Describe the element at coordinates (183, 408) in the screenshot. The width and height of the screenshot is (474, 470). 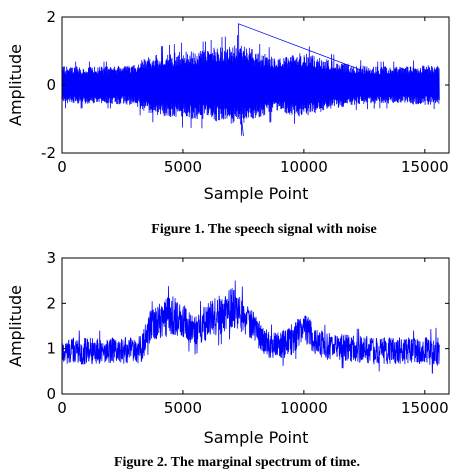
I see `chart-2-x-tick-label: 5000` at that location.